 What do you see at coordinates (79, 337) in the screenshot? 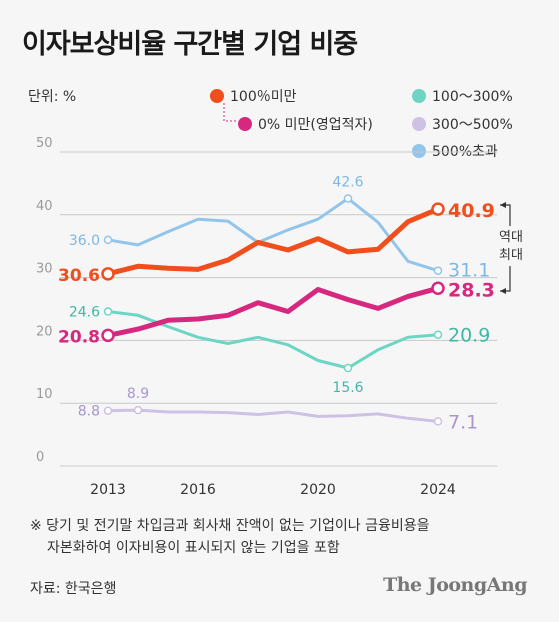
I see `data-label-3-0: 20.8` at bounding box center [79, 337].